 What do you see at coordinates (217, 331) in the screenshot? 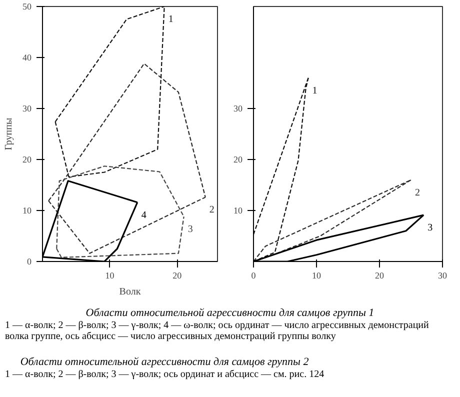
I see `text: 1 — α-волк; 2 — β-волк; 3 — γ-волк; 4 — ω-волк; ось ординат — число агрессивных демонстраций волка группе, ось абсцисс — число агрессивных демонстраций группы волку` at bounding box center [217, 331].